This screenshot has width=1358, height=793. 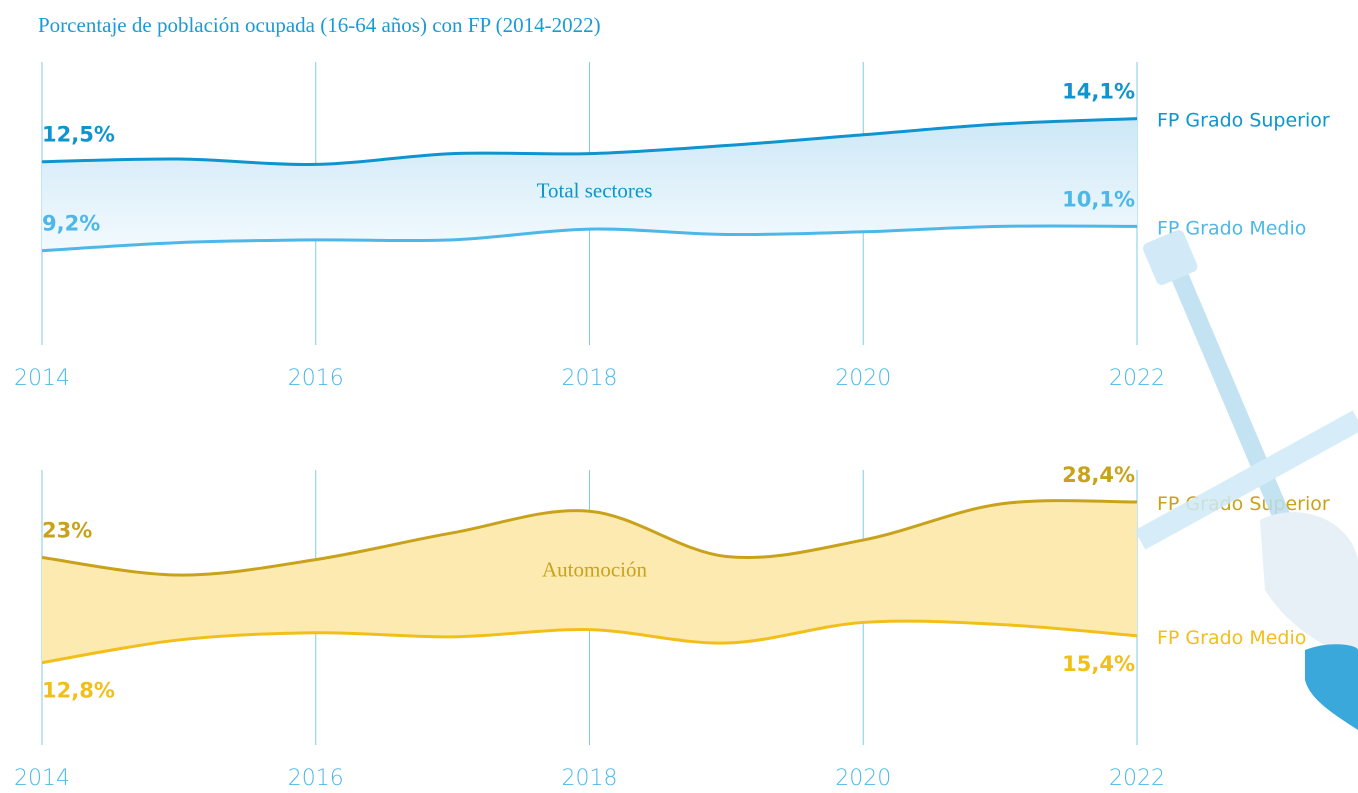 What do you see at coordinates (1098, 475) in the screenshot?
I see `value-label: 28,4%` at bounding box center [1098, 475].